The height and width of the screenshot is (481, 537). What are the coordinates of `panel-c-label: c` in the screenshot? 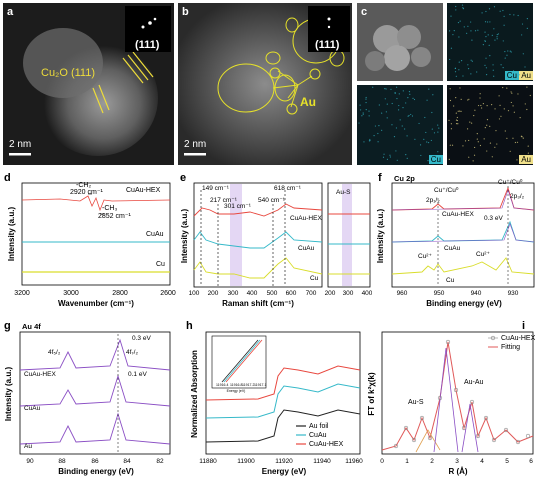 It's located at (364, 12).